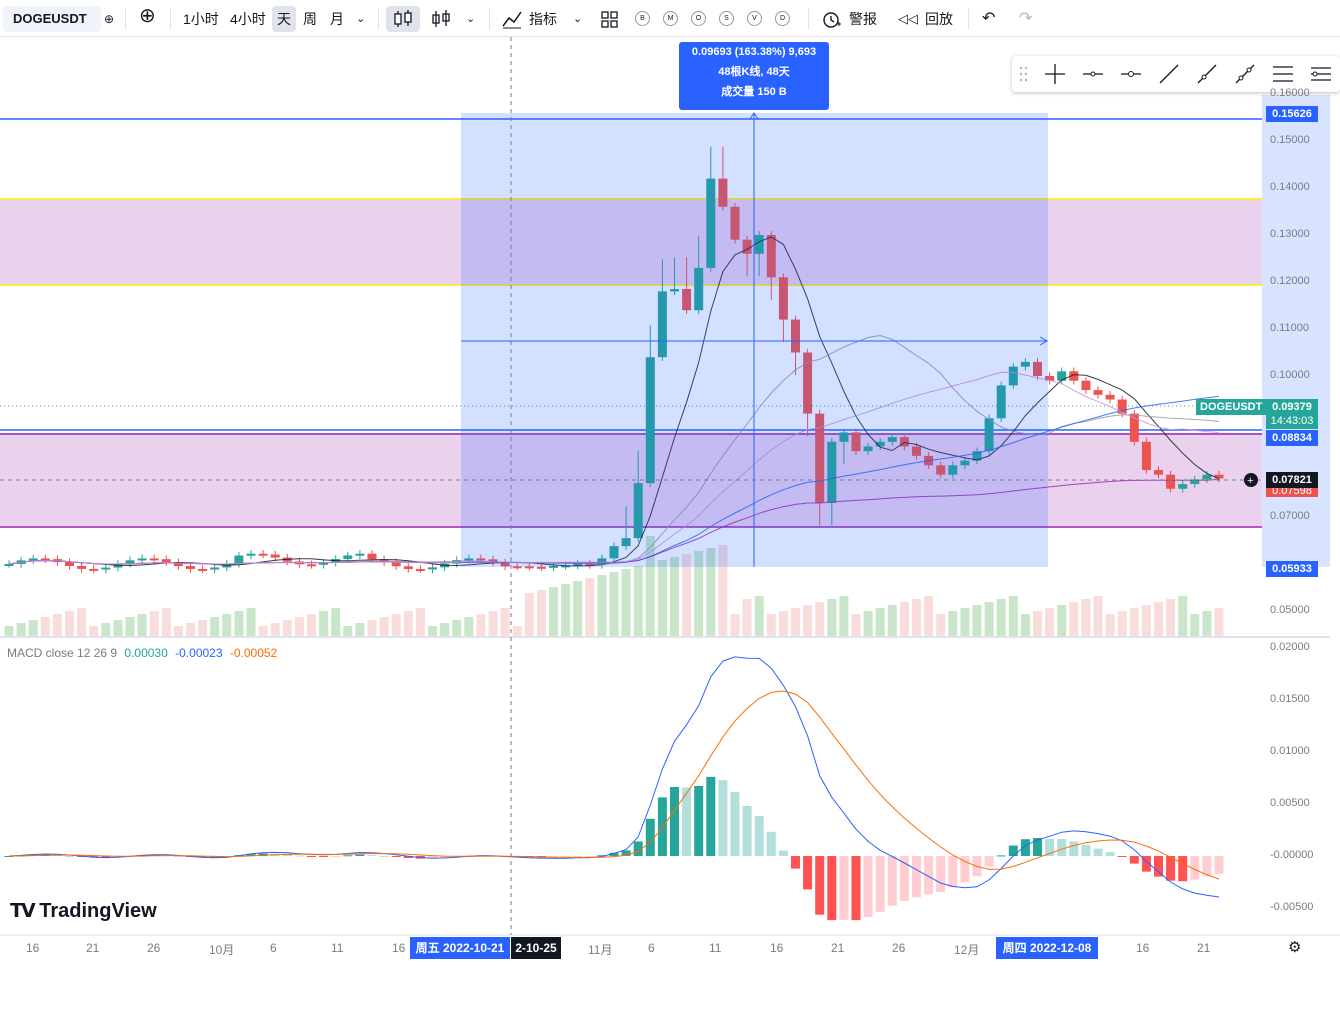 The image size is (1340, 1013). Describe the element at coordinates (782, 18) in the screenshot. I see `indicator-shortcut-d: D` at that location.